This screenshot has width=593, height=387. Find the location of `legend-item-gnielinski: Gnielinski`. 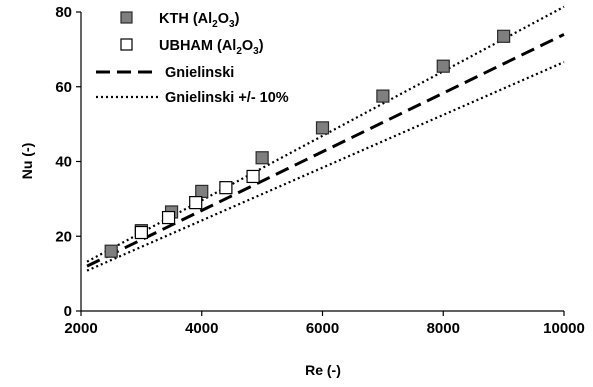

legend-item-gnielinski: Gnielinski is located at coordinates (165, 73).